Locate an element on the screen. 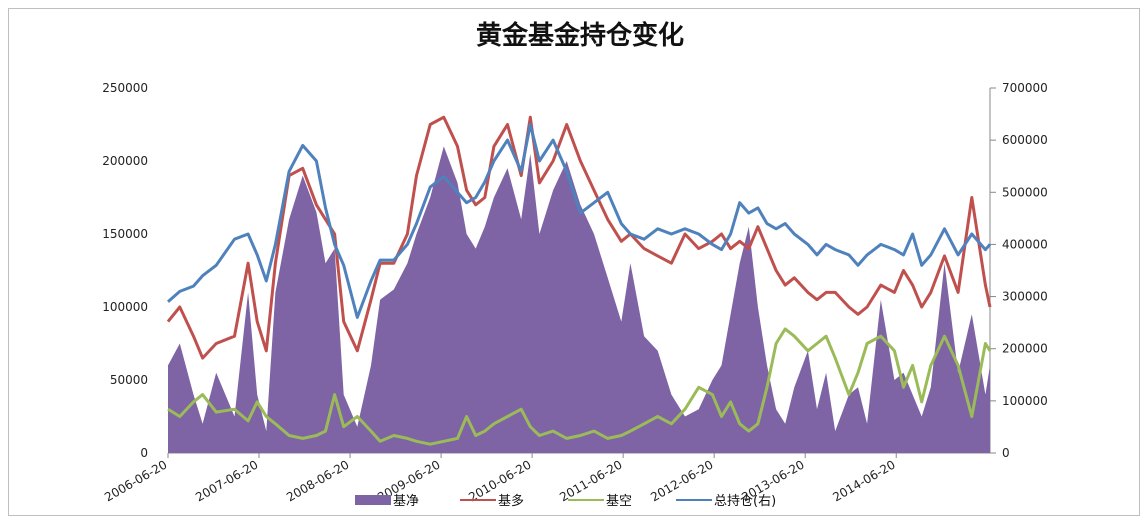  y-right-tick-label: 100000 is located at coordinates (1025, 401).